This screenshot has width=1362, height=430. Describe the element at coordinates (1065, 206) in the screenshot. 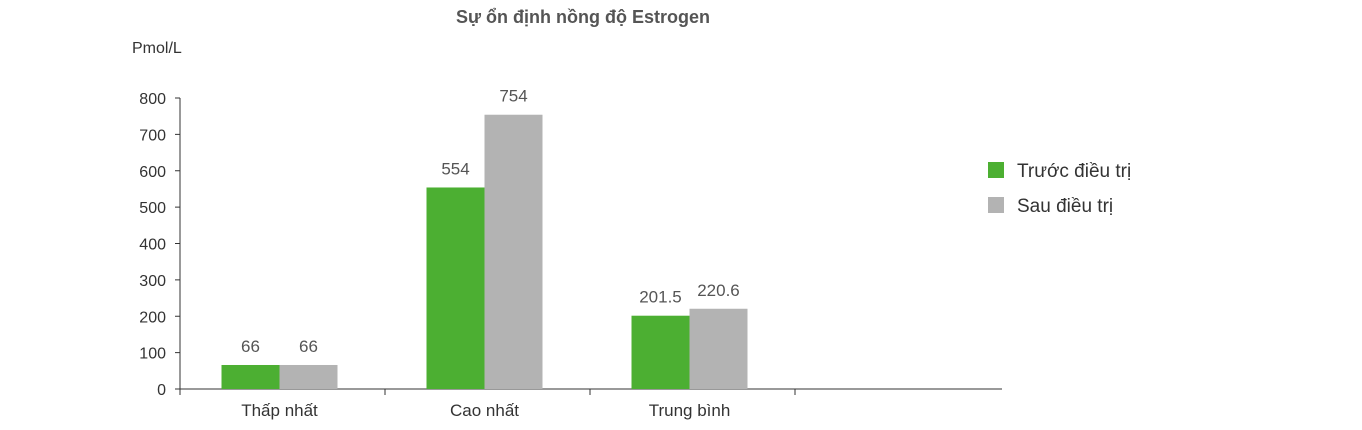

I see `legend-label: Sau điều trị` at that location.